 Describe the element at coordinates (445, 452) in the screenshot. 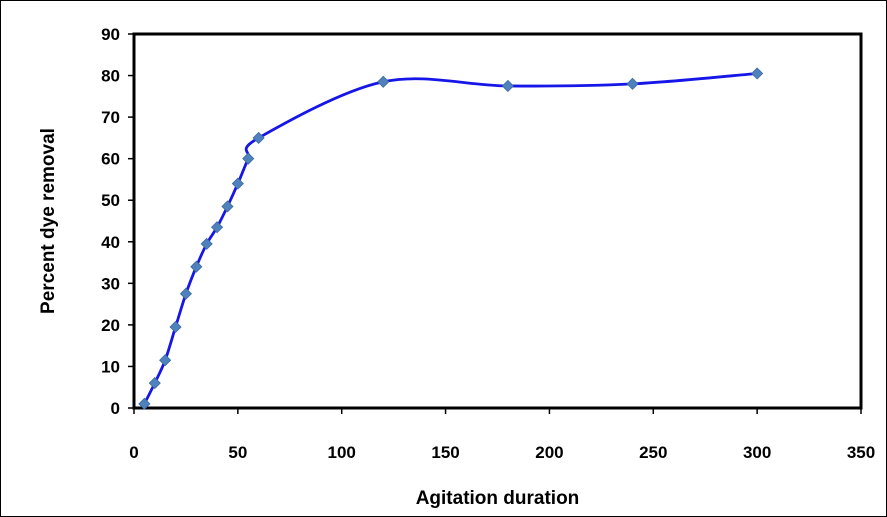

I see `x-tick-label: 150` at that location.